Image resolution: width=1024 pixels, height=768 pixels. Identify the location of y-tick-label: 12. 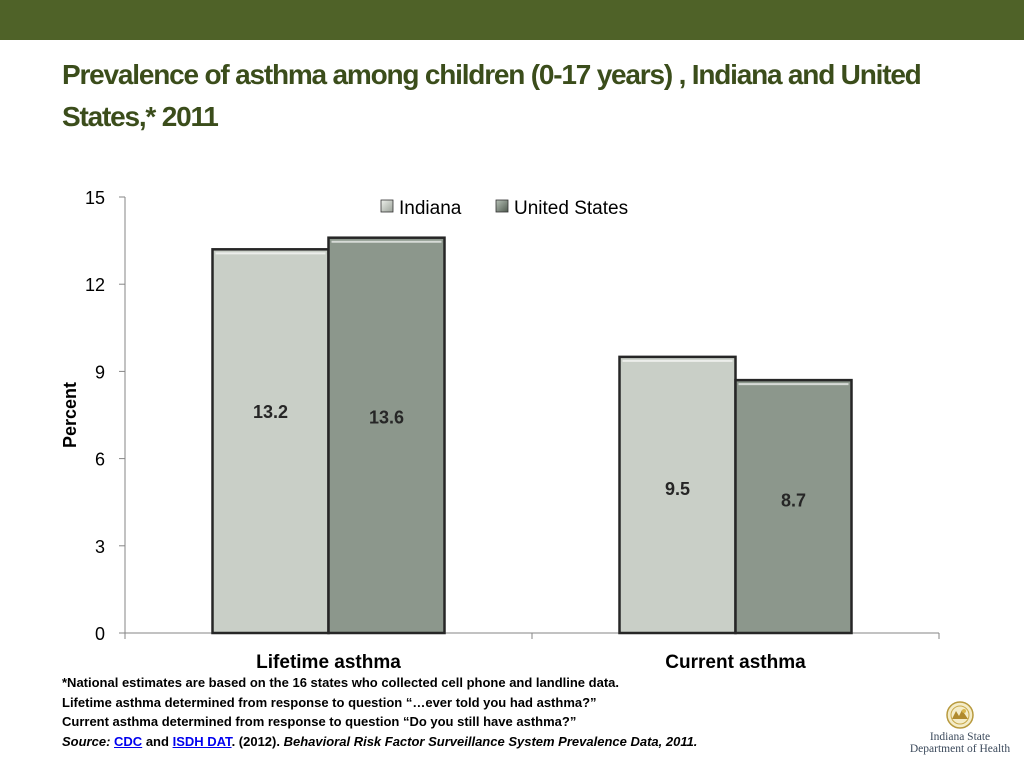
(95, 285).